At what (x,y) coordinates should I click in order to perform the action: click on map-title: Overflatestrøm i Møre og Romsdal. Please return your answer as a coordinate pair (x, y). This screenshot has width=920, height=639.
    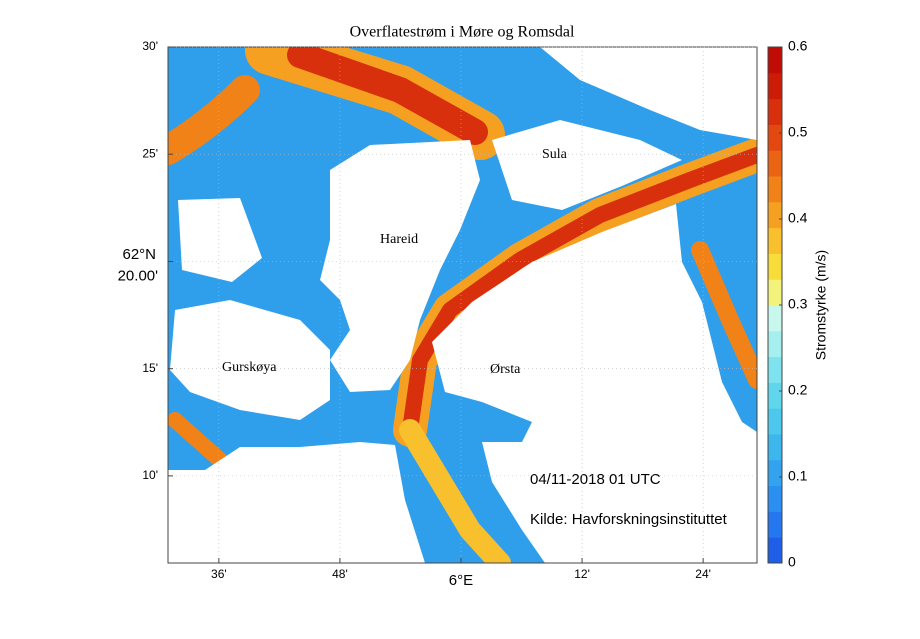
    Looking at the image, I should click on (462, 32).